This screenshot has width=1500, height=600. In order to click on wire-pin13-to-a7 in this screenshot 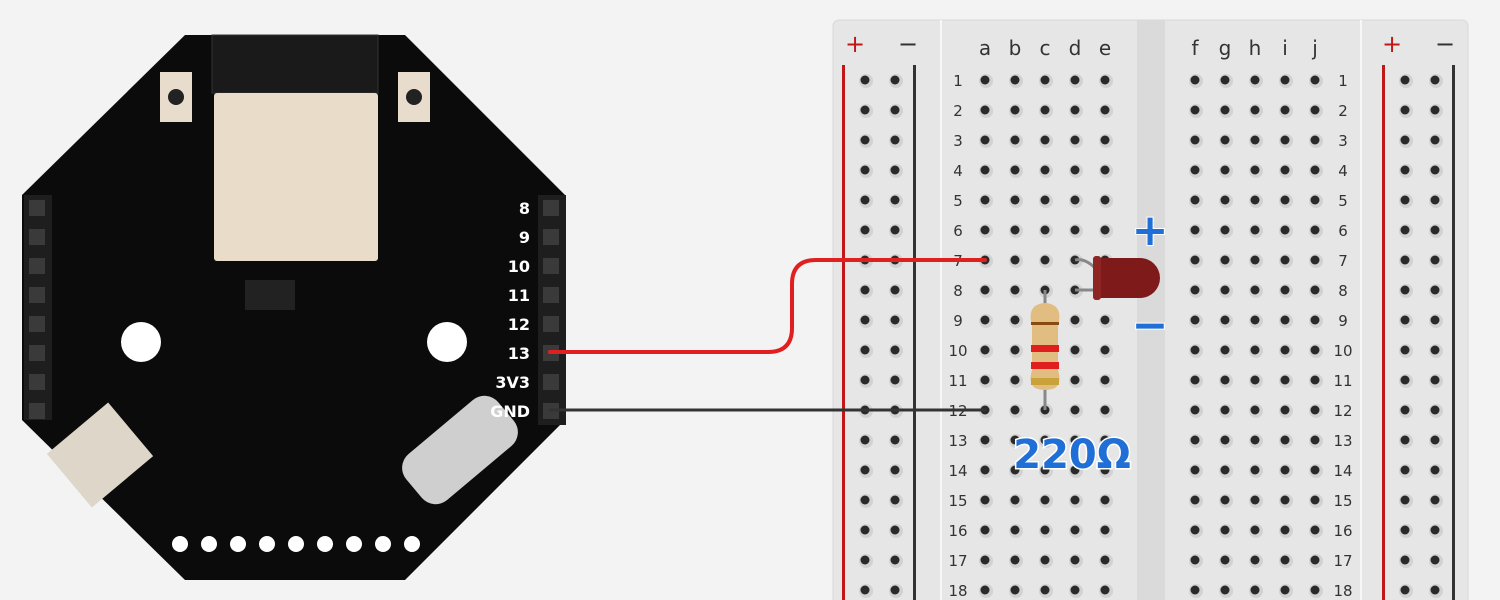, I will do `click(767, 306)`.